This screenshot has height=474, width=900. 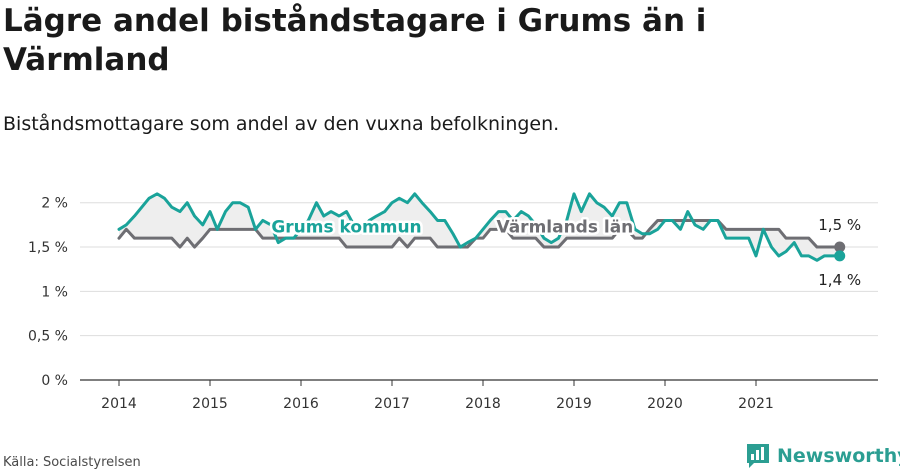 I want to click on series-lines, so click(x=479, y=227).